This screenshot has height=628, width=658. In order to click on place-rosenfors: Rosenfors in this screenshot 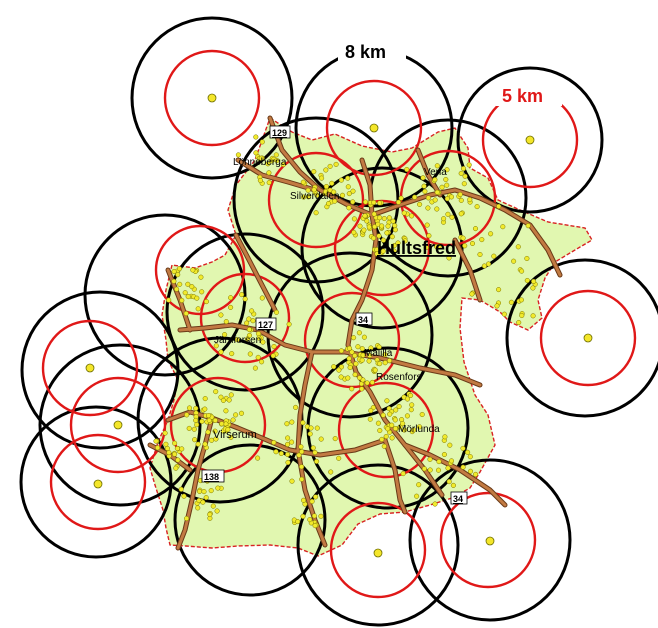, I will do `click(399, 377)`.